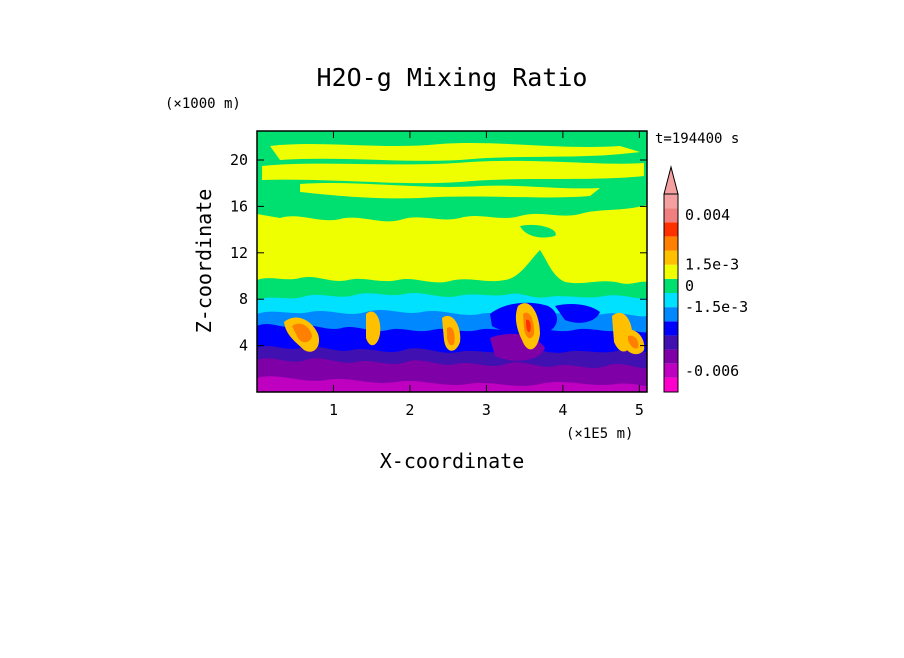 The image size is (904, 658). Describe the element at coordinates (239, 160) in the screenshot. I see `y-tick-label: 20` at that location.